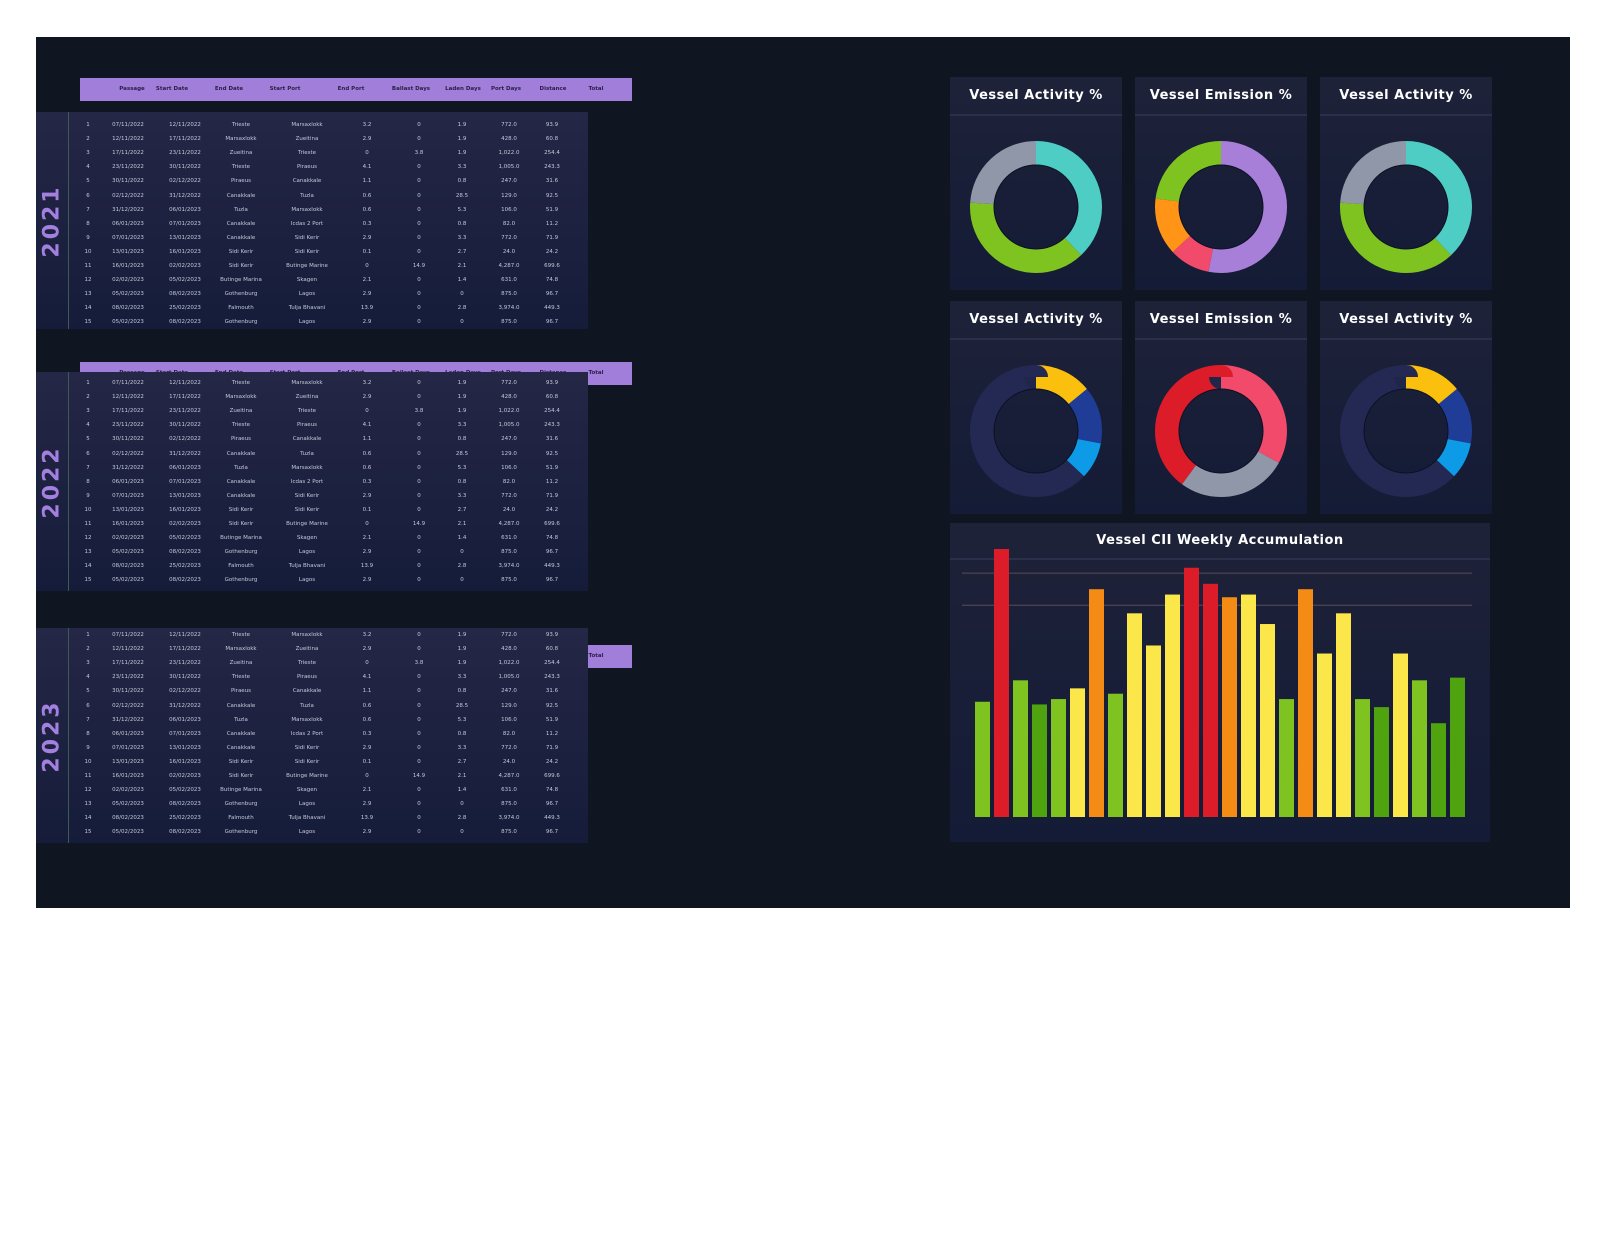 This screenshot has width=1600, height=1260. I want to click on column-header: Port Days, so click(506, 89).